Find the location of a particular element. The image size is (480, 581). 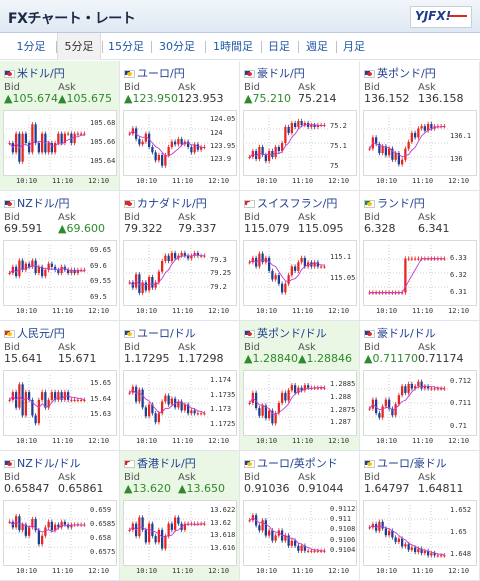

pair-name-link: 豪ドル/円 is located at coordinates (274, 72).